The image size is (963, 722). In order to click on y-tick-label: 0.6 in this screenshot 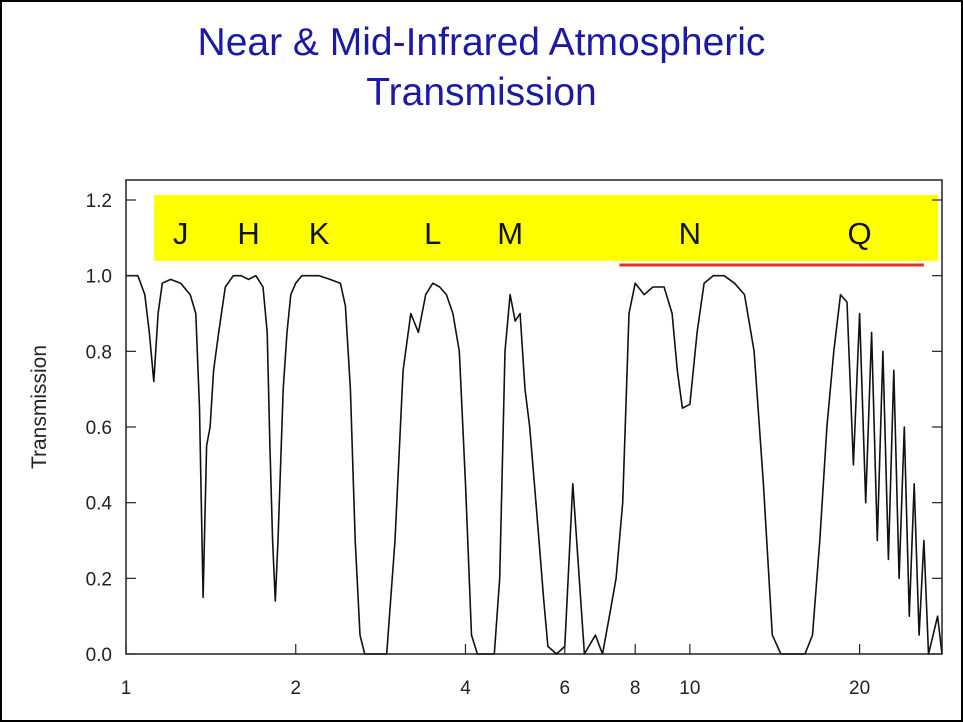, I will do `click(99, 428)`.